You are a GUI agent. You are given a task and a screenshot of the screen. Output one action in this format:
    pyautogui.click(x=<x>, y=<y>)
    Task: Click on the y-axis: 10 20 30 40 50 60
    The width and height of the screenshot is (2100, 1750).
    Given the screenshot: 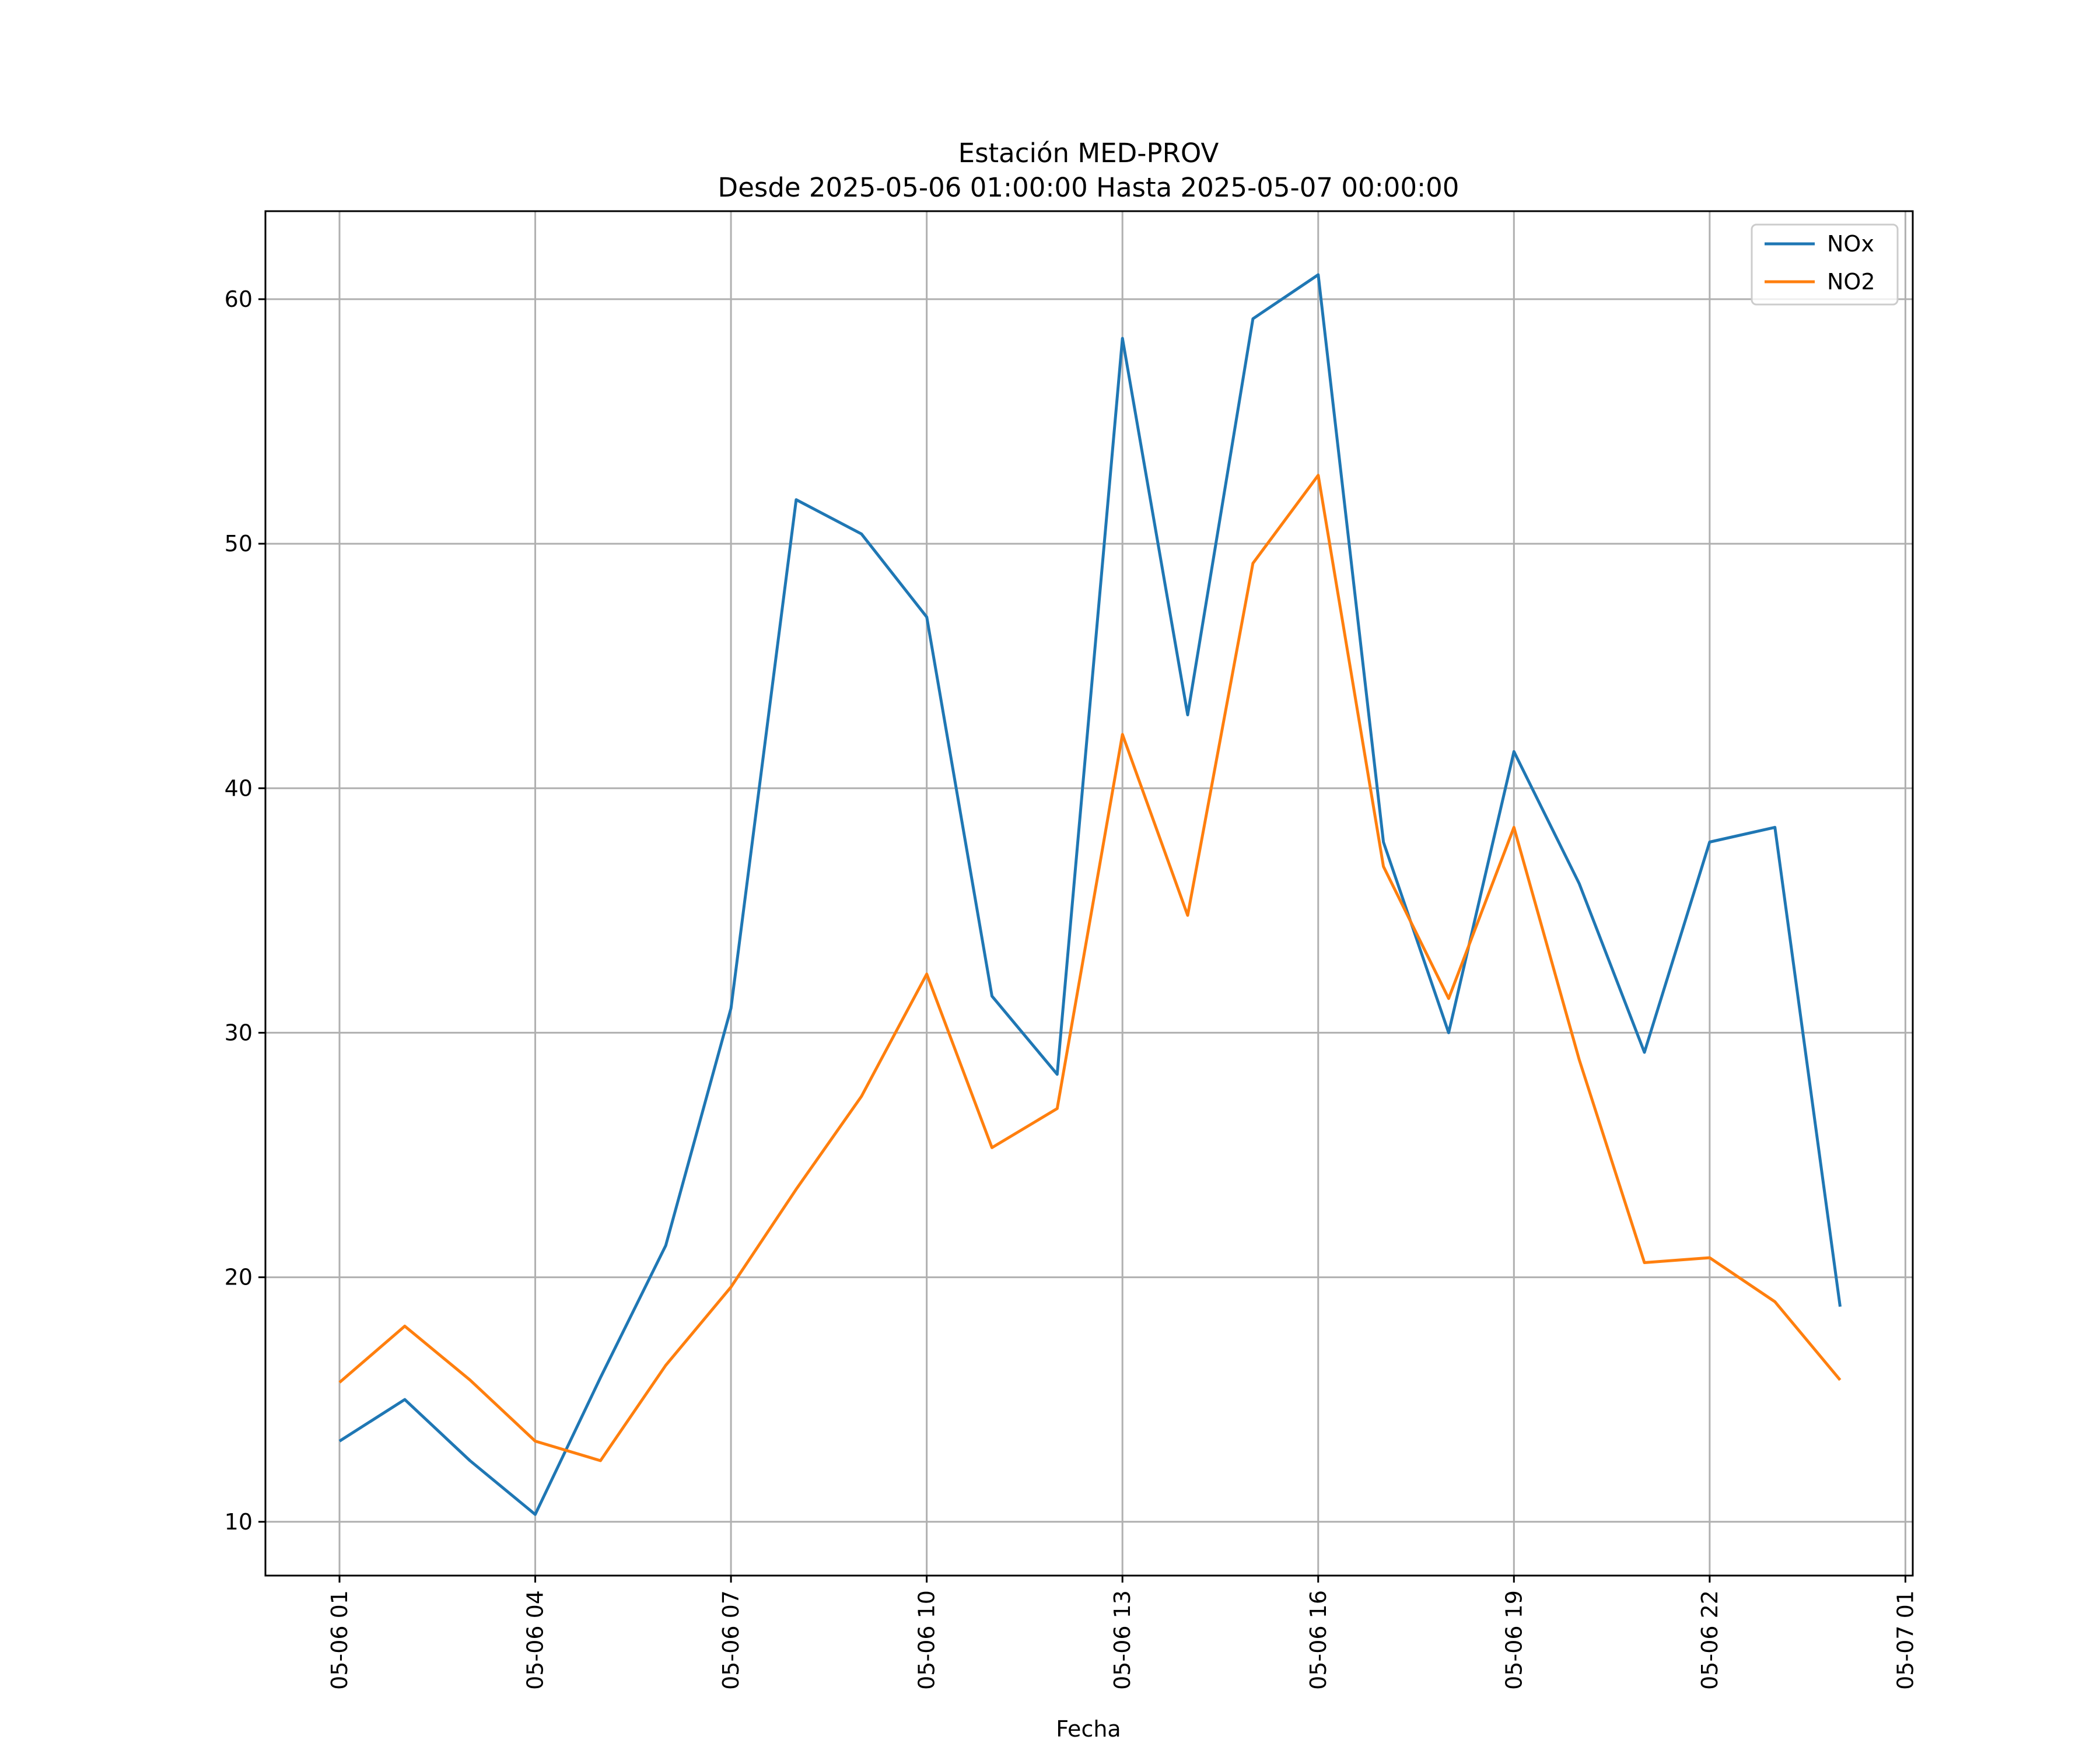 What is the action you would take?
    pyautogui.click(x=245, y=910)
    